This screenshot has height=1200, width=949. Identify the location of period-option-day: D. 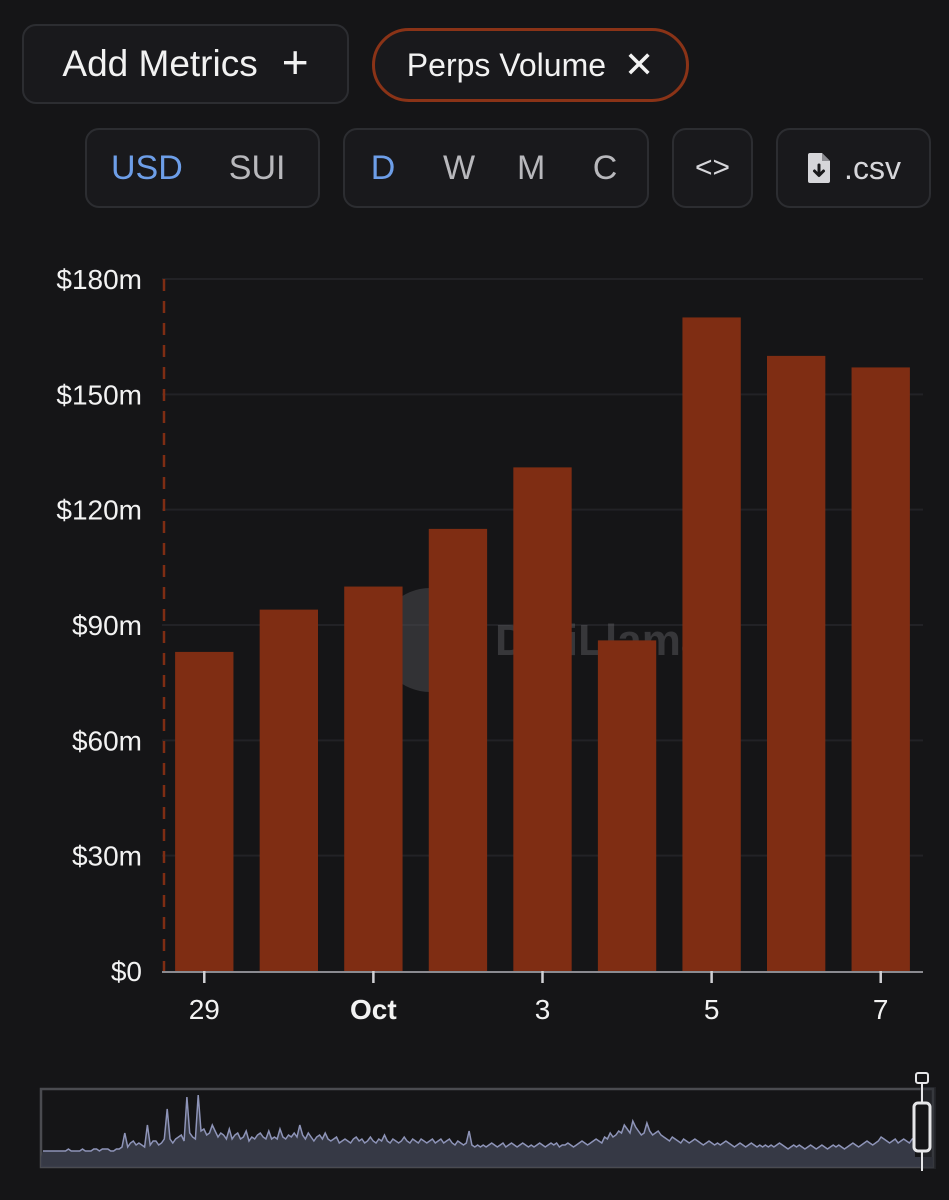
(383, 167).